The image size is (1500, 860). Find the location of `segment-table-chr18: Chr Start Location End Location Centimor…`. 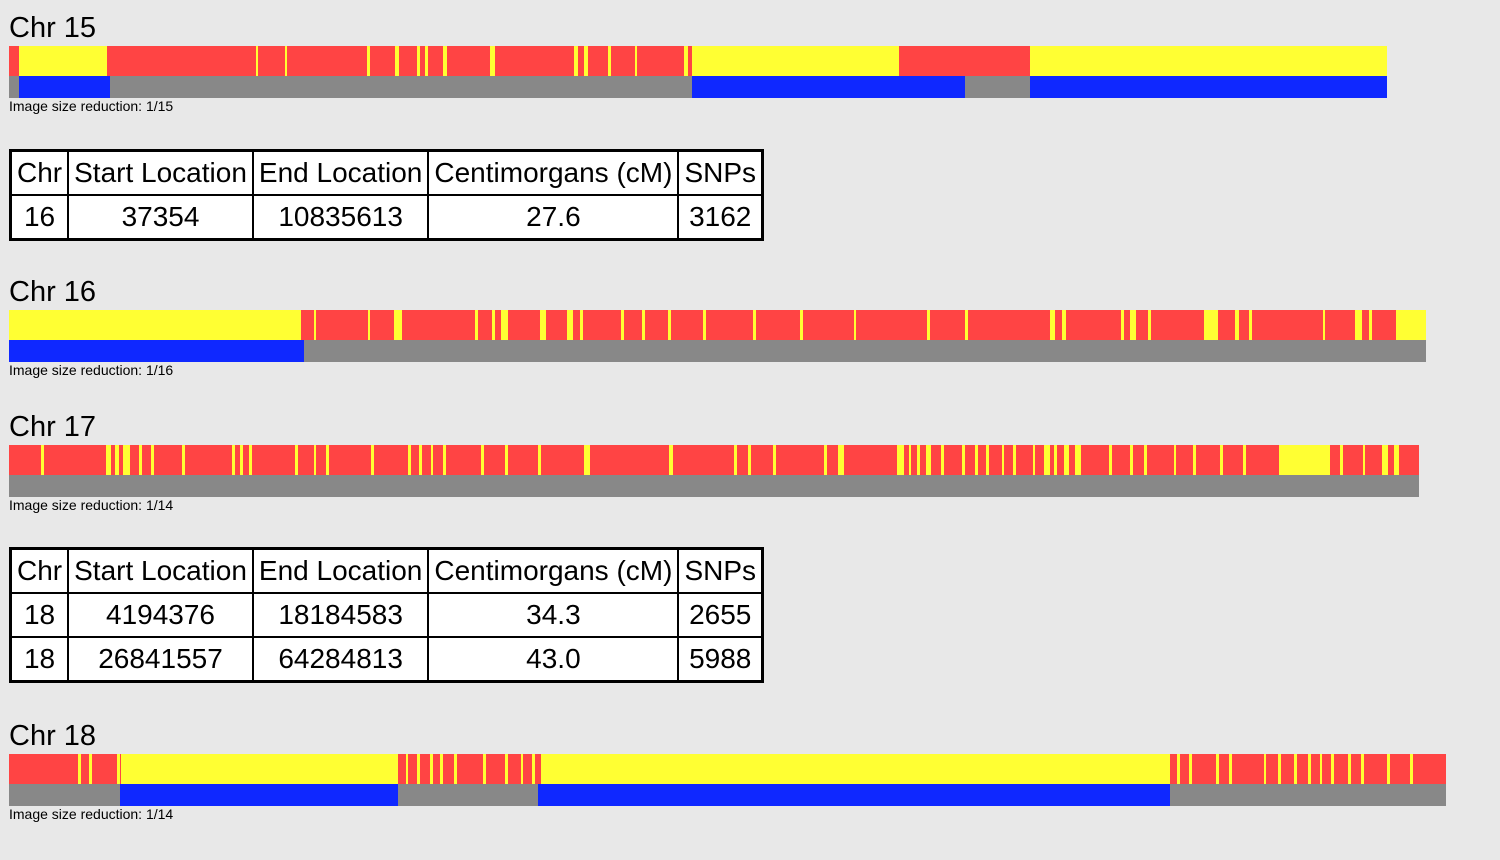

segment-table-chr18: Chr Start Location End Location Centimor… is located at coordinates (387, 615).